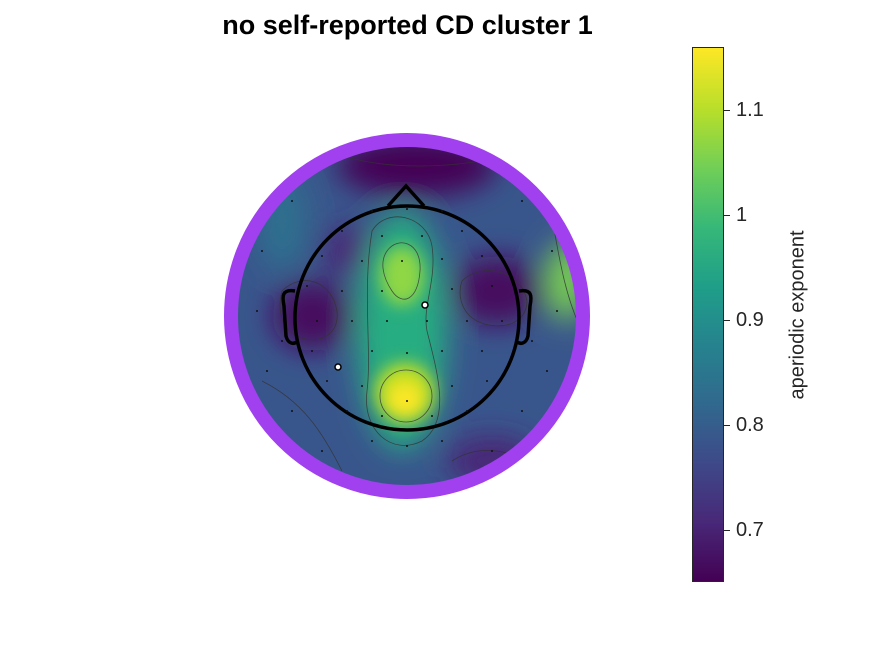 This screenshot has height=656, width=875. Describe the element at coordinates (708, 314) in the screenshot. I see `colorbar` at that location.